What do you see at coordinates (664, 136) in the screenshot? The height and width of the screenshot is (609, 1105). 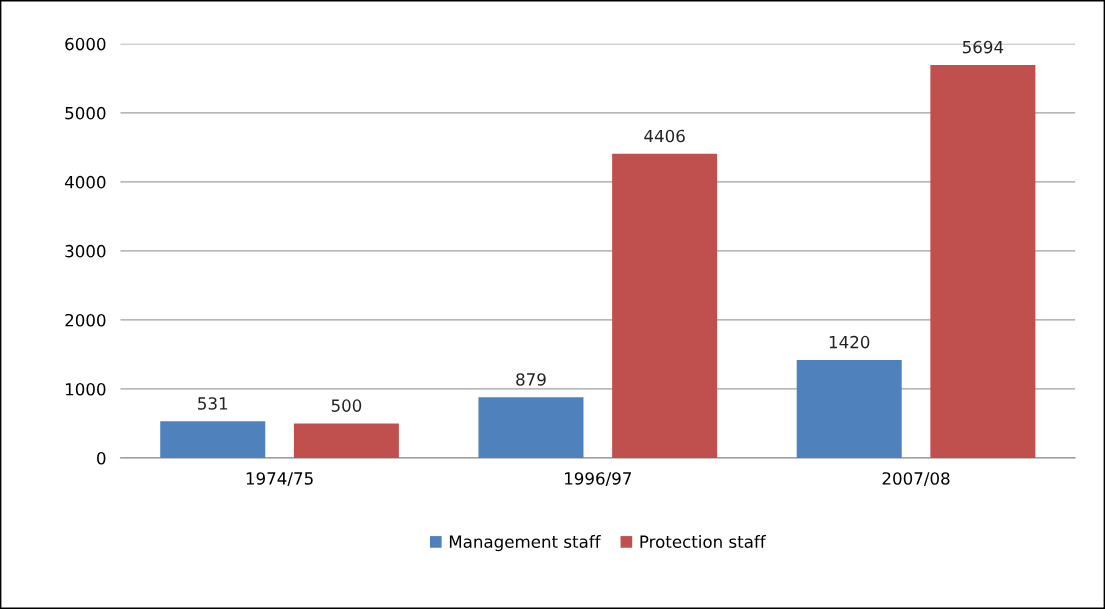 I see `data-label: 4406` at bounding box center [664, 136].